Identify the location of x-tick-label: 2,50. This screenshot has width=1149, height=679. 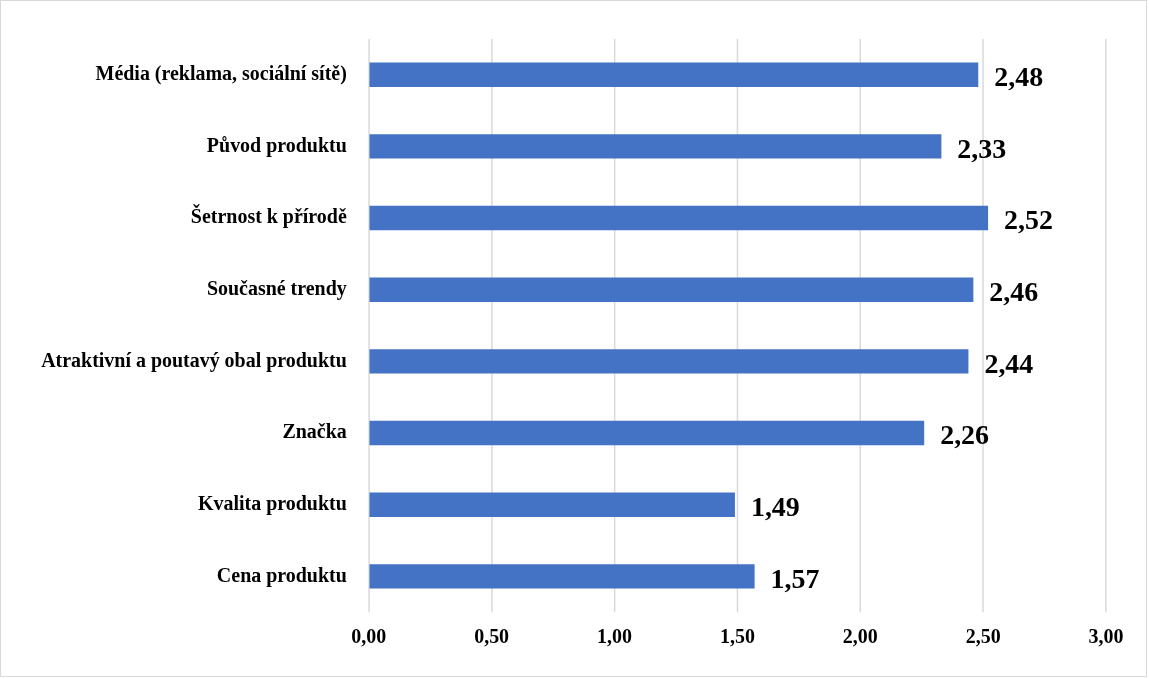
(983, 636).